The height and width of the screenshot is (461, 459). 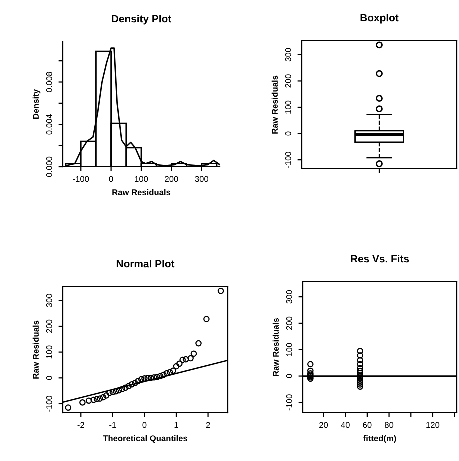 What do you see at coordinates (36, 104) in the screenshot?
I see `y-axis-title: Density` at bounding box center [36, 104].